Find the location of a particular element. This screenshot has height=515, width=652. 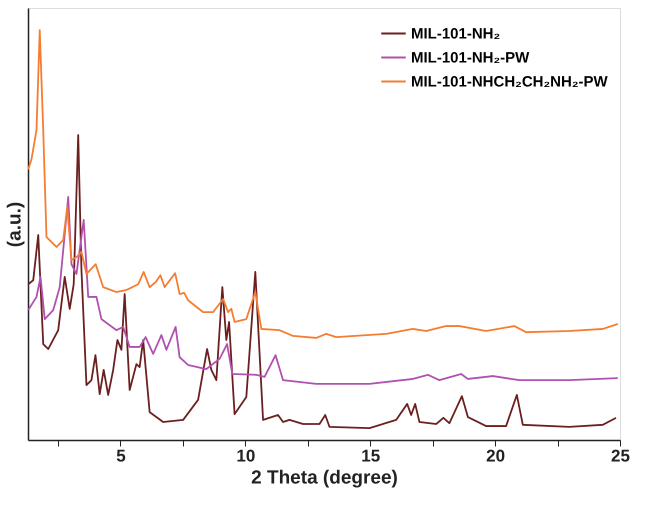

y-axis-title: (a.u.) is located at coordinates (15, 225).